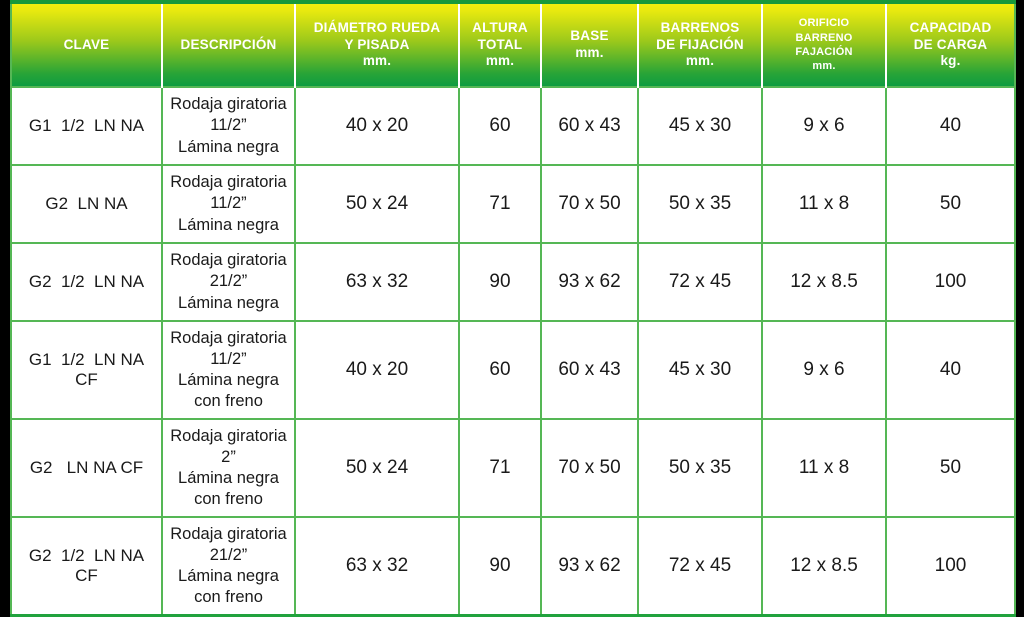 This screenshot has height=617, width=1024. I want to click on header-cell-descripcion: DESCRIPCIÓN, so click(228, 43).